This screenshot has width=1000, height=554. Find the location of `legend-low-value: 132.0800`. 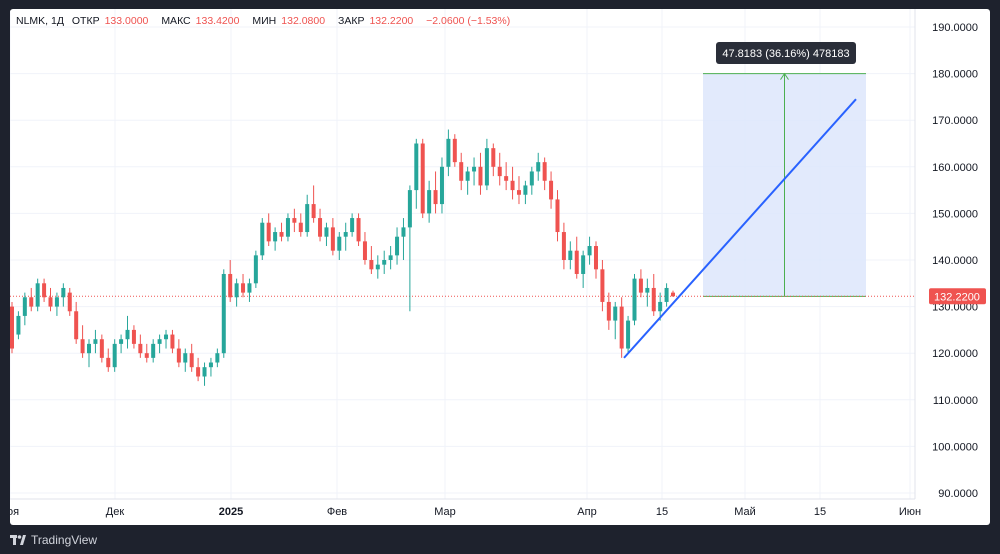

legend-low-value: 132.0800 is located at coordinates (303, 21).